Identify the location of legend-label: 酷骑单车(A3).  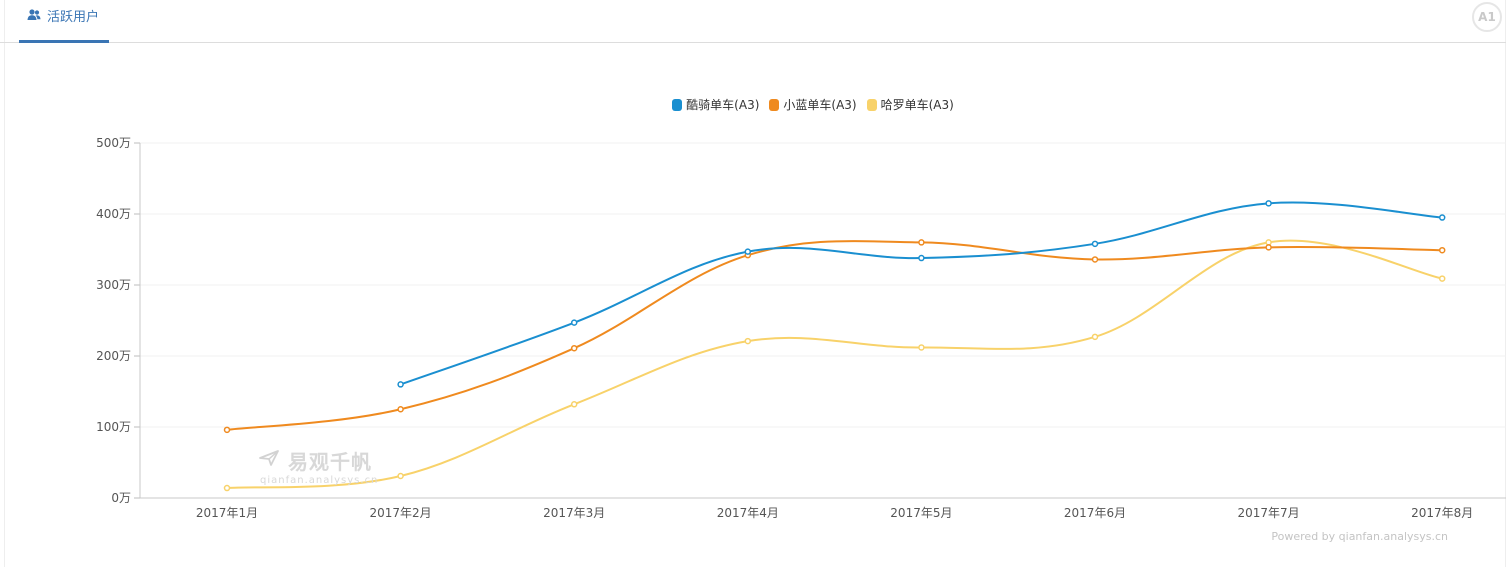
(723, 105).